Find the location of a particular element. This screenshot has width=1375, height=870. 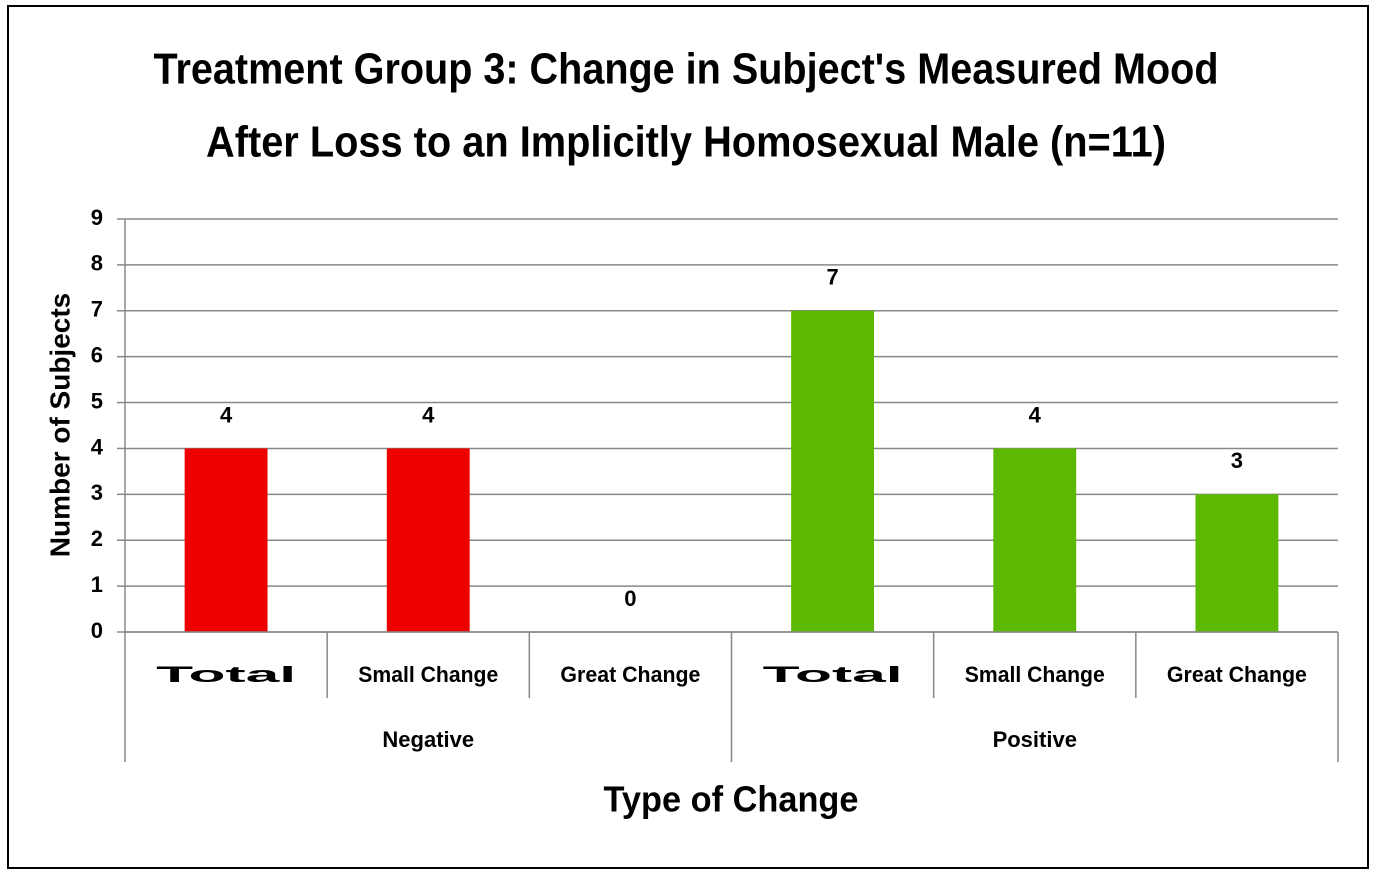

data-label: 3 is located at coordinates (1237, 460).